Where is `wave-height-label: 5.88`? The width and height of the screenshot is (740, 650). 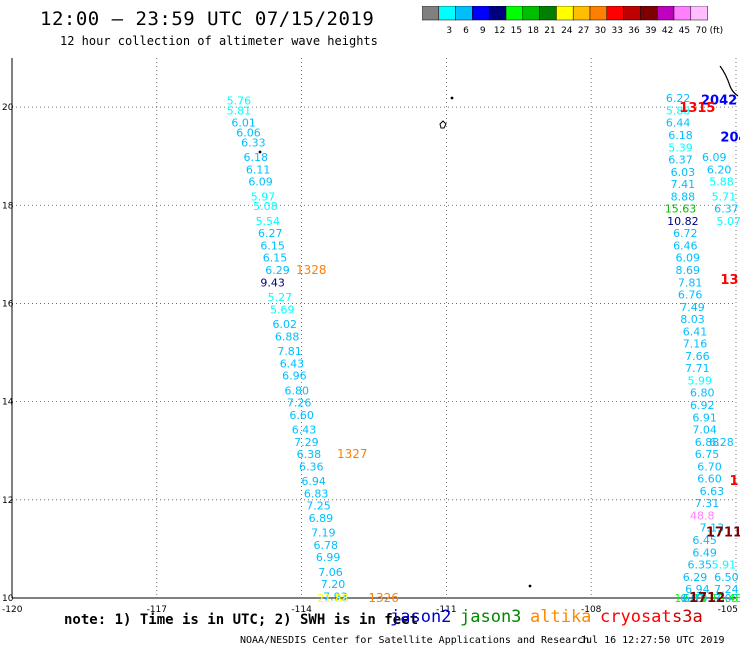
wave-height-label: 5.88 is located at coordinates (721, 182).